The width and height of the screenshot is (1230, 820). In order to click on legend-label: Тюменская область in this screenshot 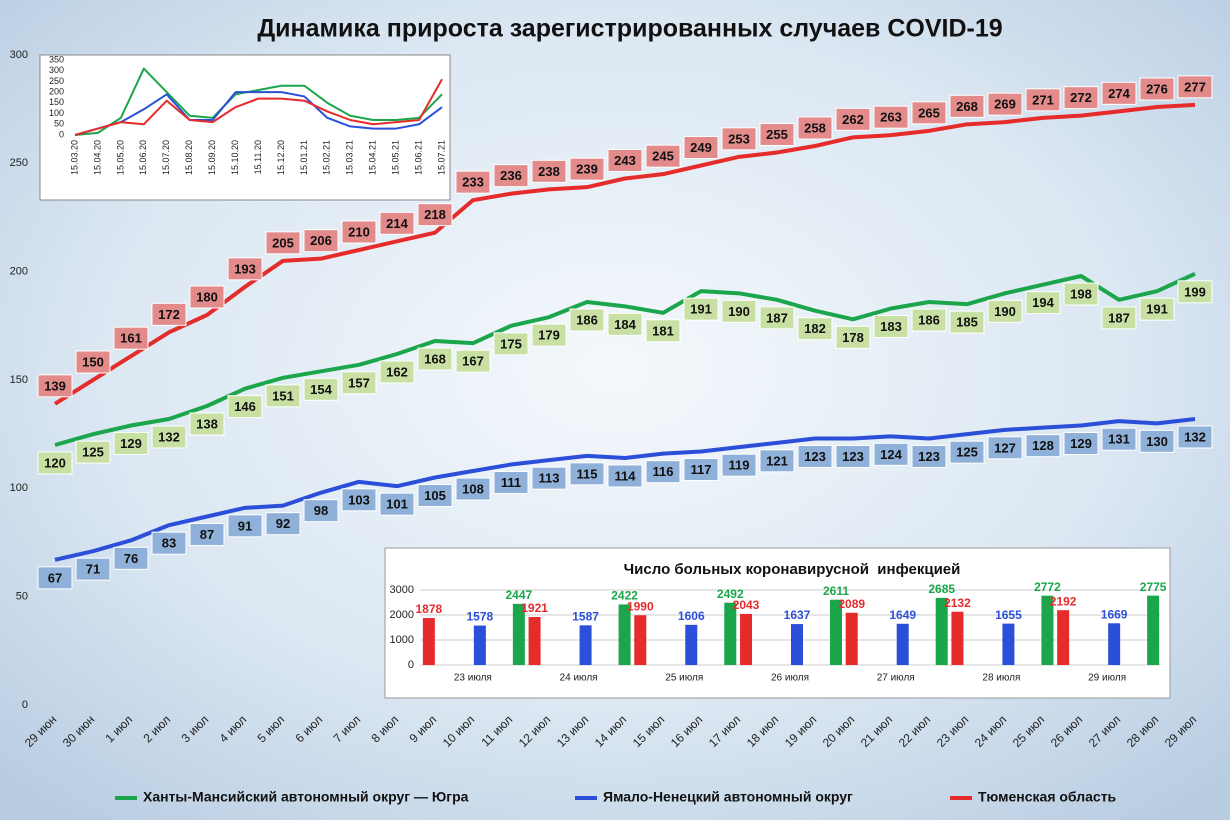, I will do `click(1047, 797)`.